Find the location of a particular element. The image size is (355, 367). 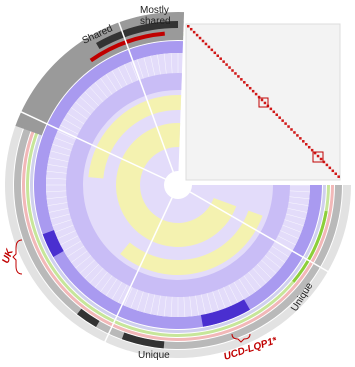

heatmap-block is located at coordinates (263, 102).